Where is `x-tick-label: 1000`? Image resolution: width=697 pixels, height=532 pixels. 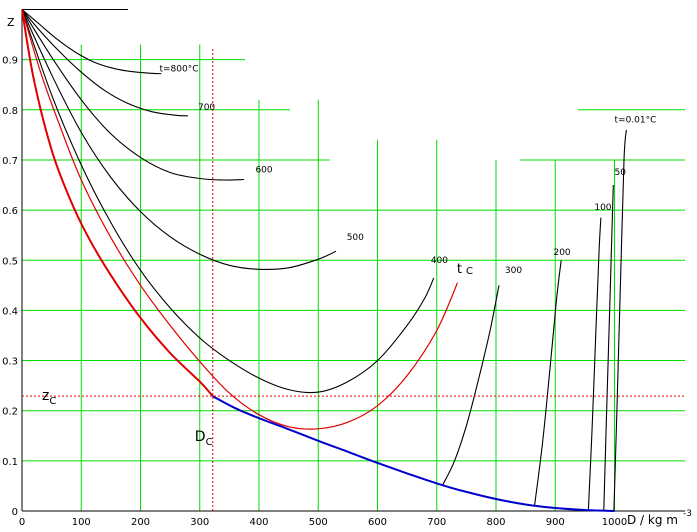
x-tick-label: 1000 is located at coordinates (614, 522).